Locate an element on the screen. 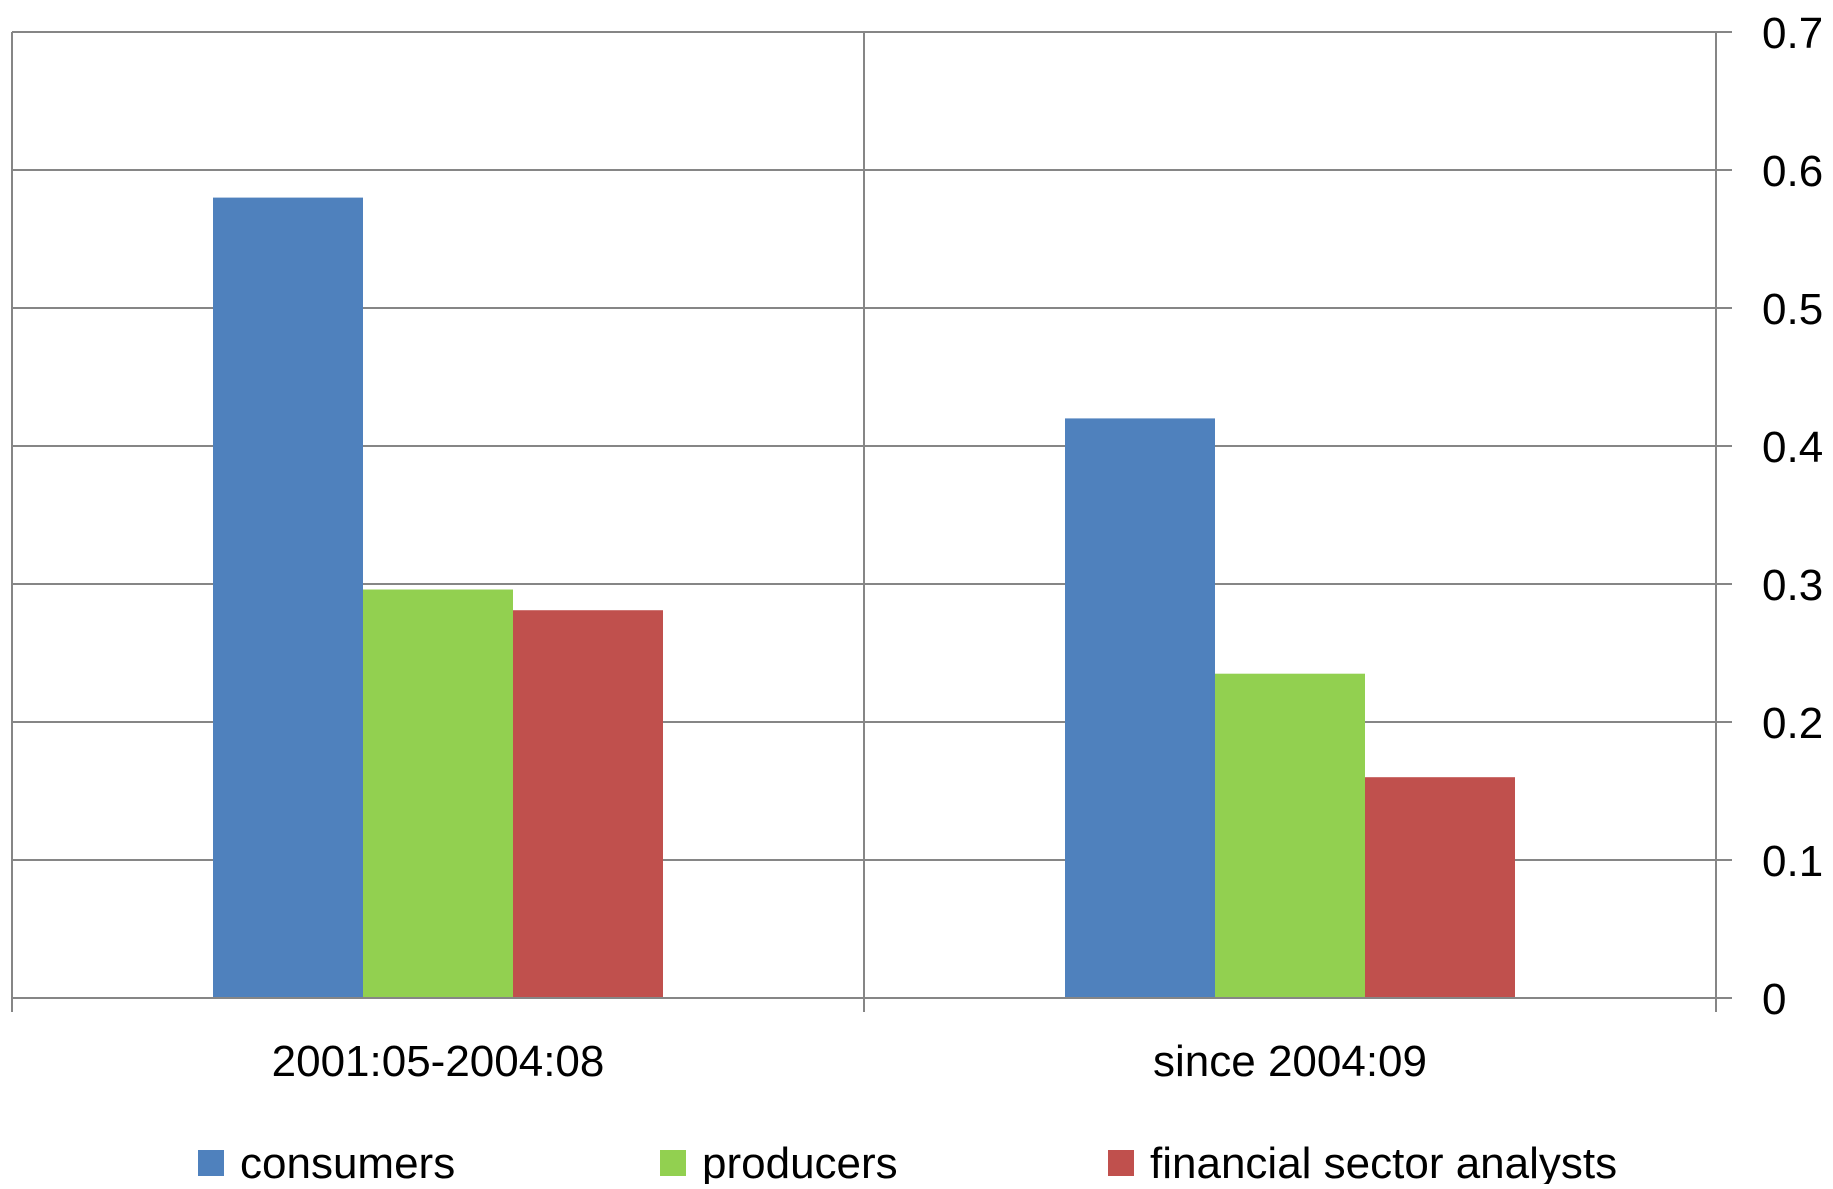 This screenshot has width=1833, height=1189. y-tick-label: 0.7 is located at coordinates (1792, 33).